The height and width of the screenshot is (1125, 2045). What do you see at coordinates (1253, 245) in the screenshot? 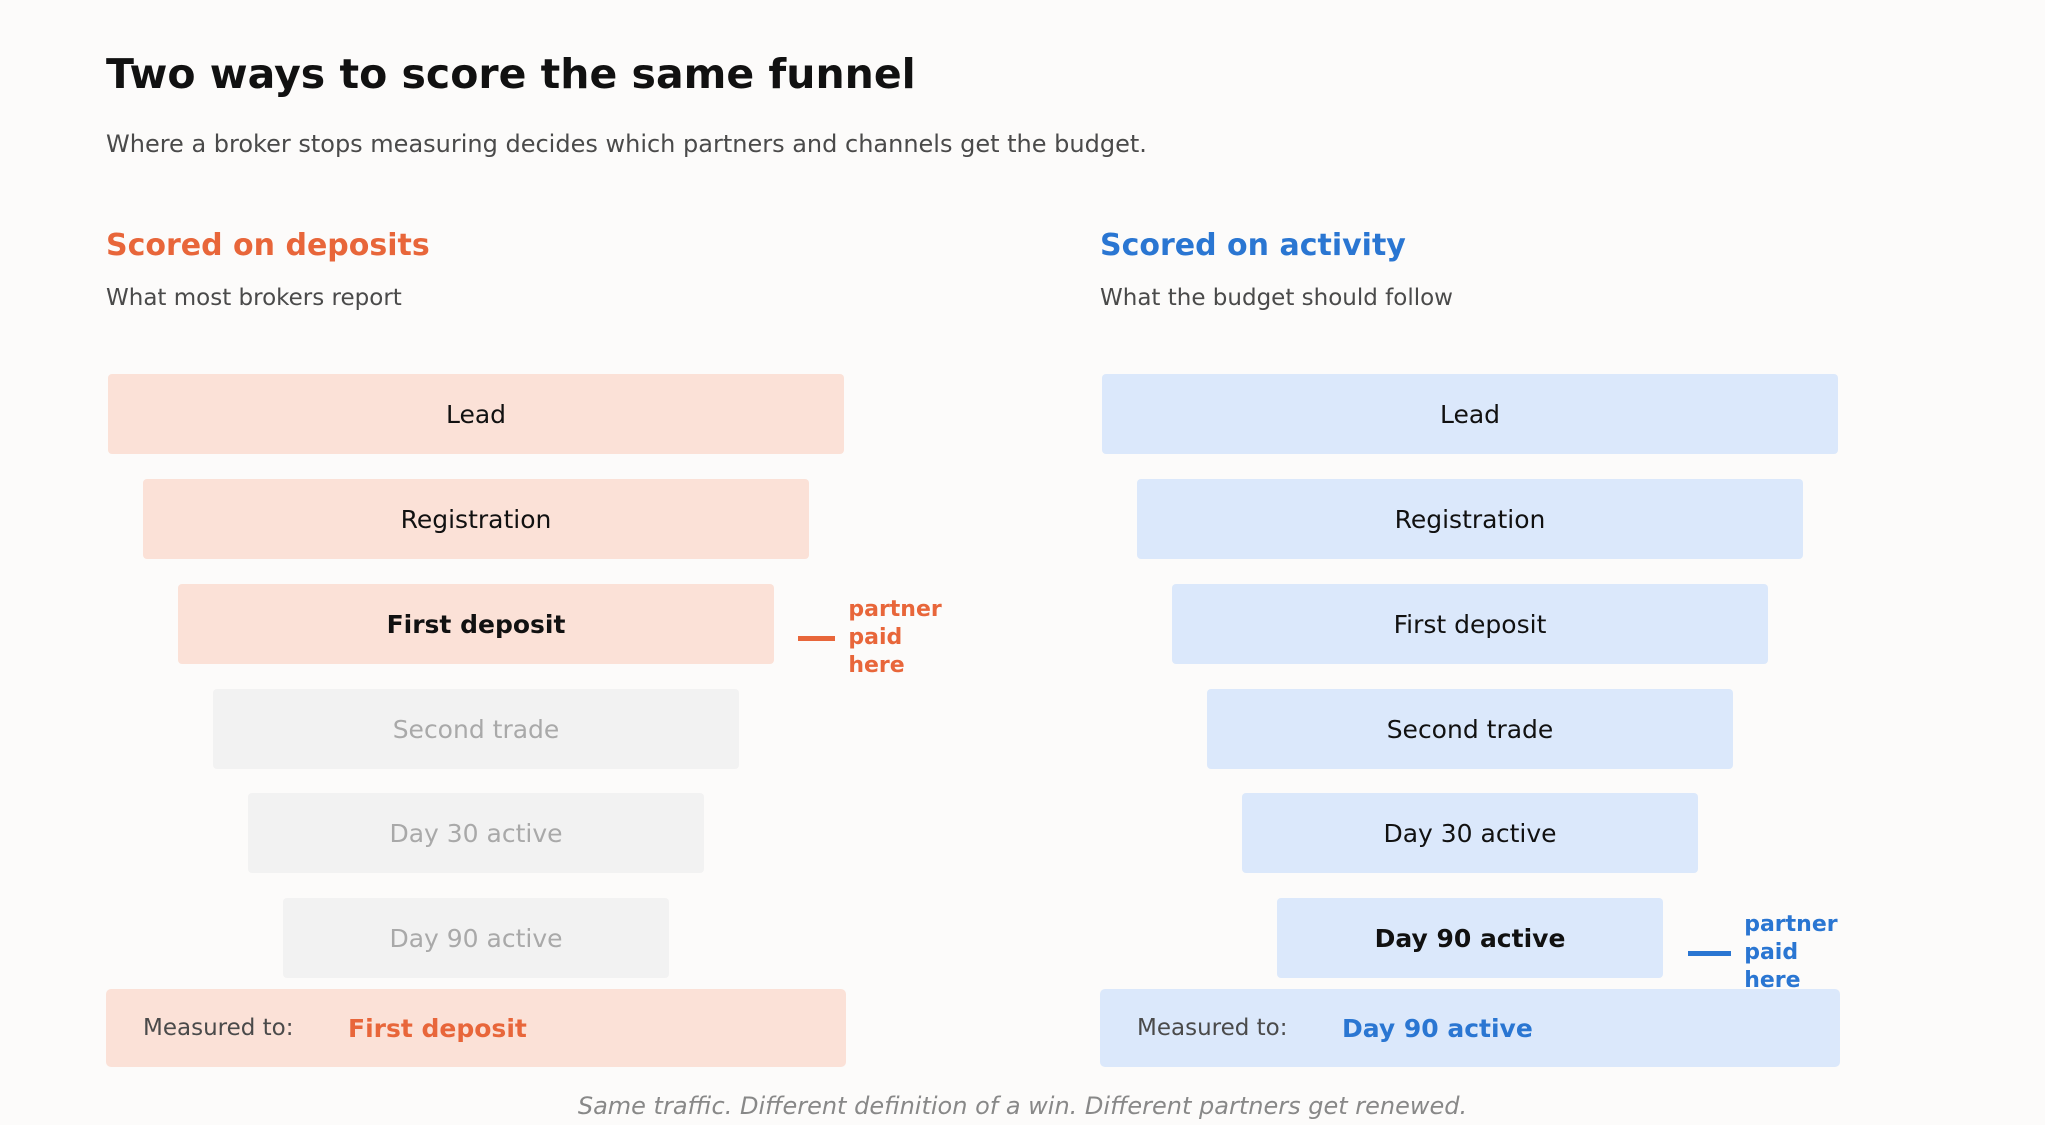
I see `panel-heading: Scored on activity` at bounding box center [1253, 245].